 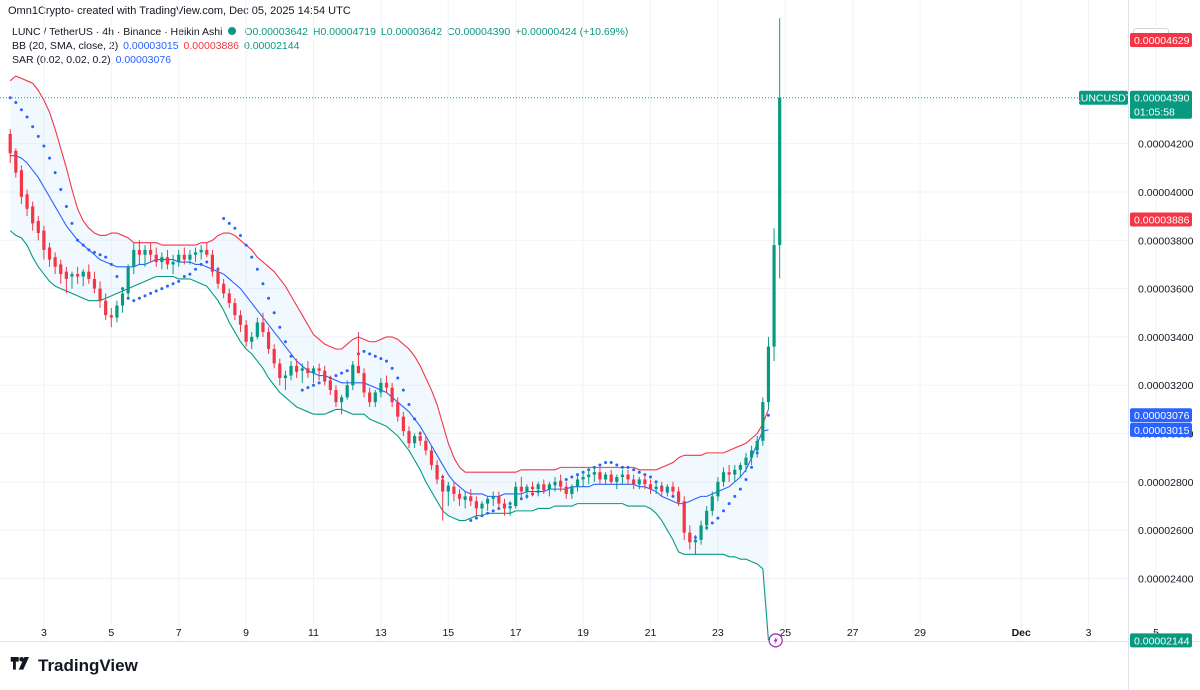 I want to click on y-tick-label: 0.00002800, so click(x=1166, y=483).